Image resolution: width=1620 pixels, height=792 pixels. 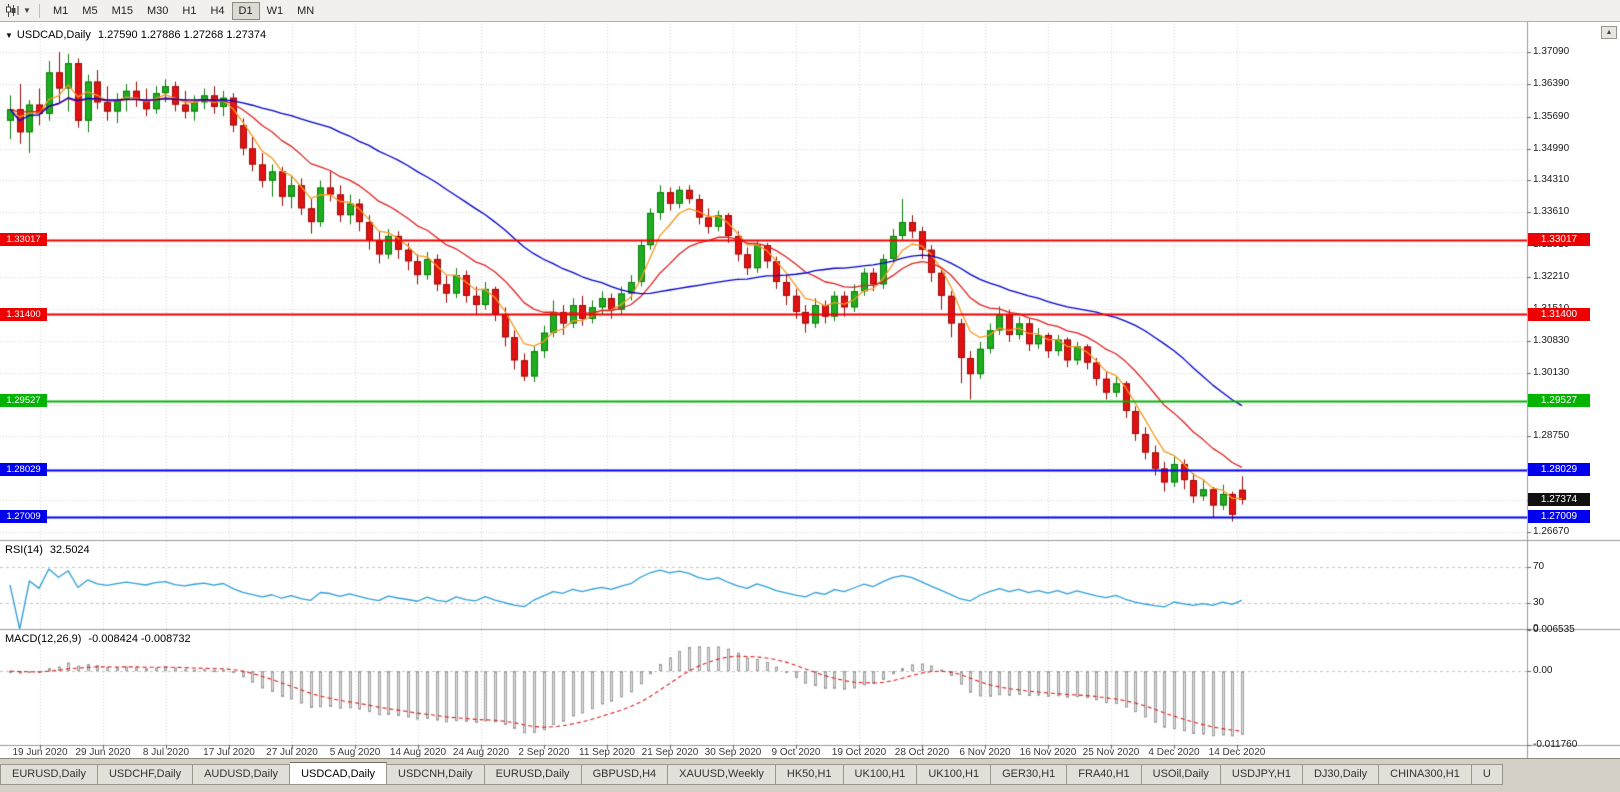 What do you see at coordinates (1559, 470) in the screenshot?
I see `price-line-badge: 1.28029` at bounding box center [1559, 470].